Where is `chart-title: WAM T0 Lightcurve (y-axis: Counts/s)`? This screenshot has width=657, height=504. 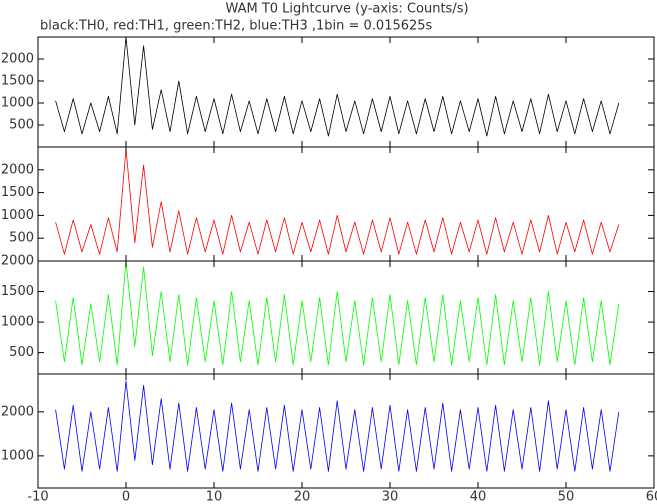 chart-title: WAM T0 Lightcurve (y-axis: Counts/s) is located at coordinates (346, 9).